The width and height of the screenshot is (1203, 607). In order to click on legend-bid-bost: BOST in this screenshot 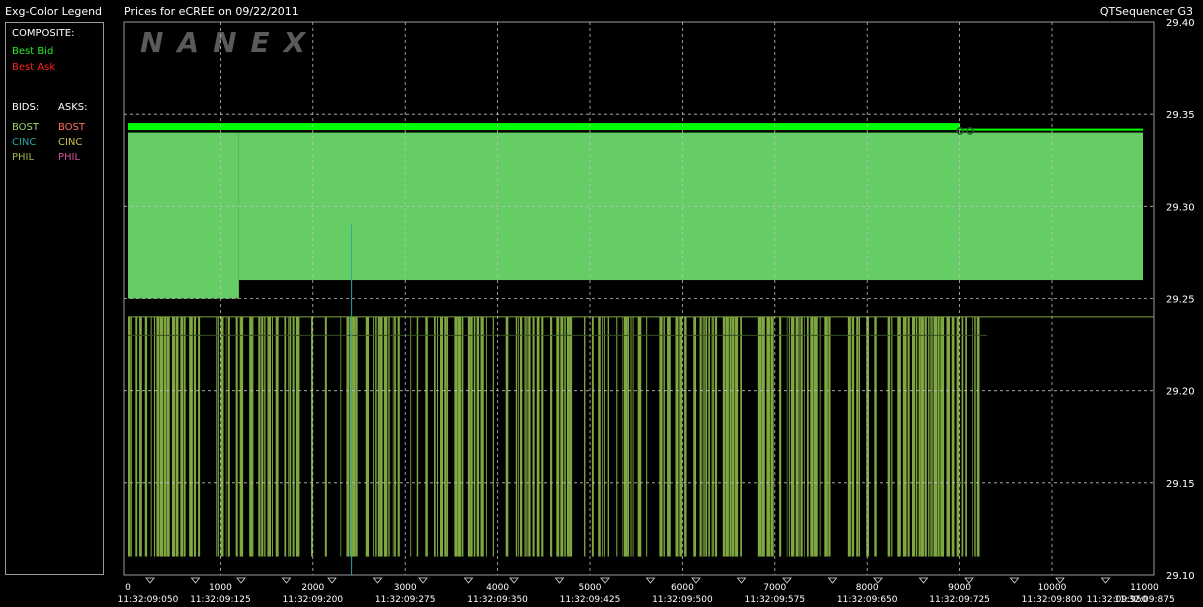, I will do `click(26, 127)`.